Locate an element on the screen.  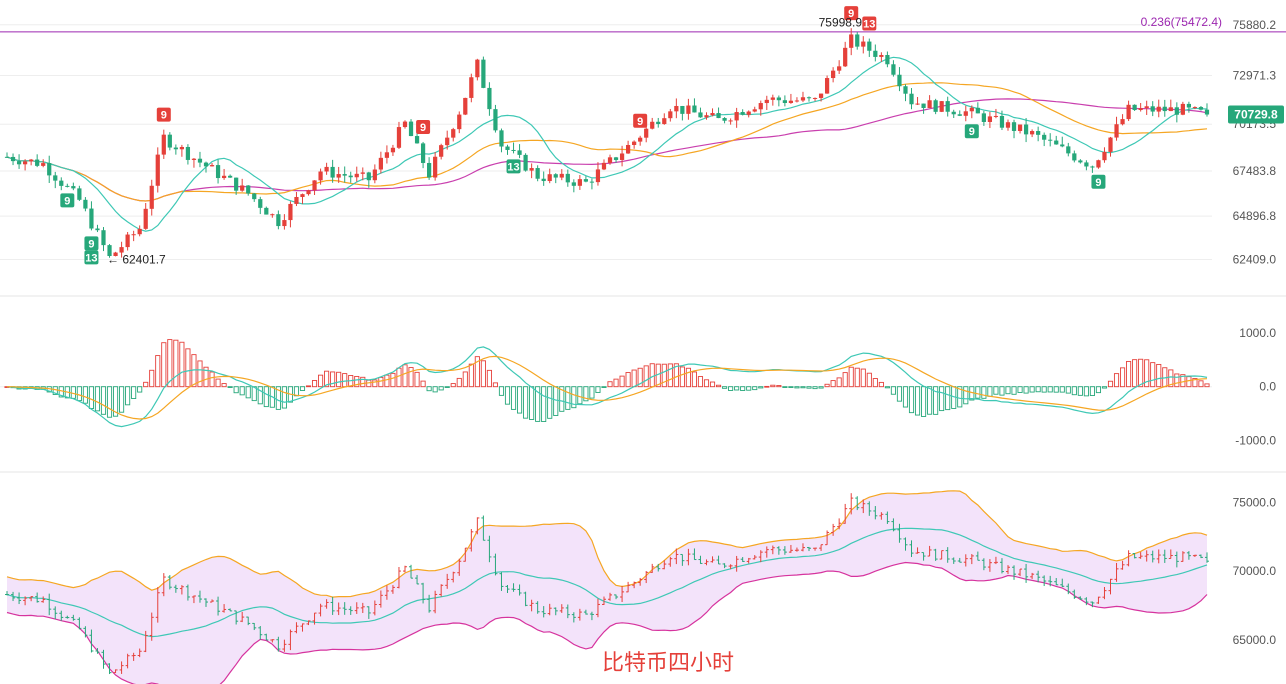
td-marker-buy is located at coordinates (971, 131).